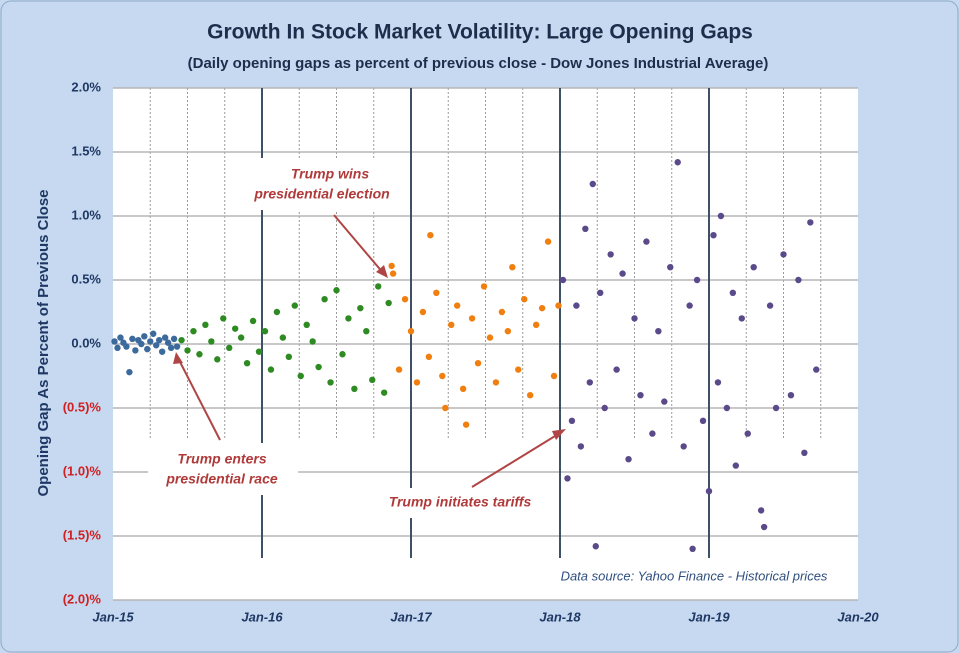 The image size is (959, 653). I want to click on annotation-text: Trump wins, so click(330, 174).